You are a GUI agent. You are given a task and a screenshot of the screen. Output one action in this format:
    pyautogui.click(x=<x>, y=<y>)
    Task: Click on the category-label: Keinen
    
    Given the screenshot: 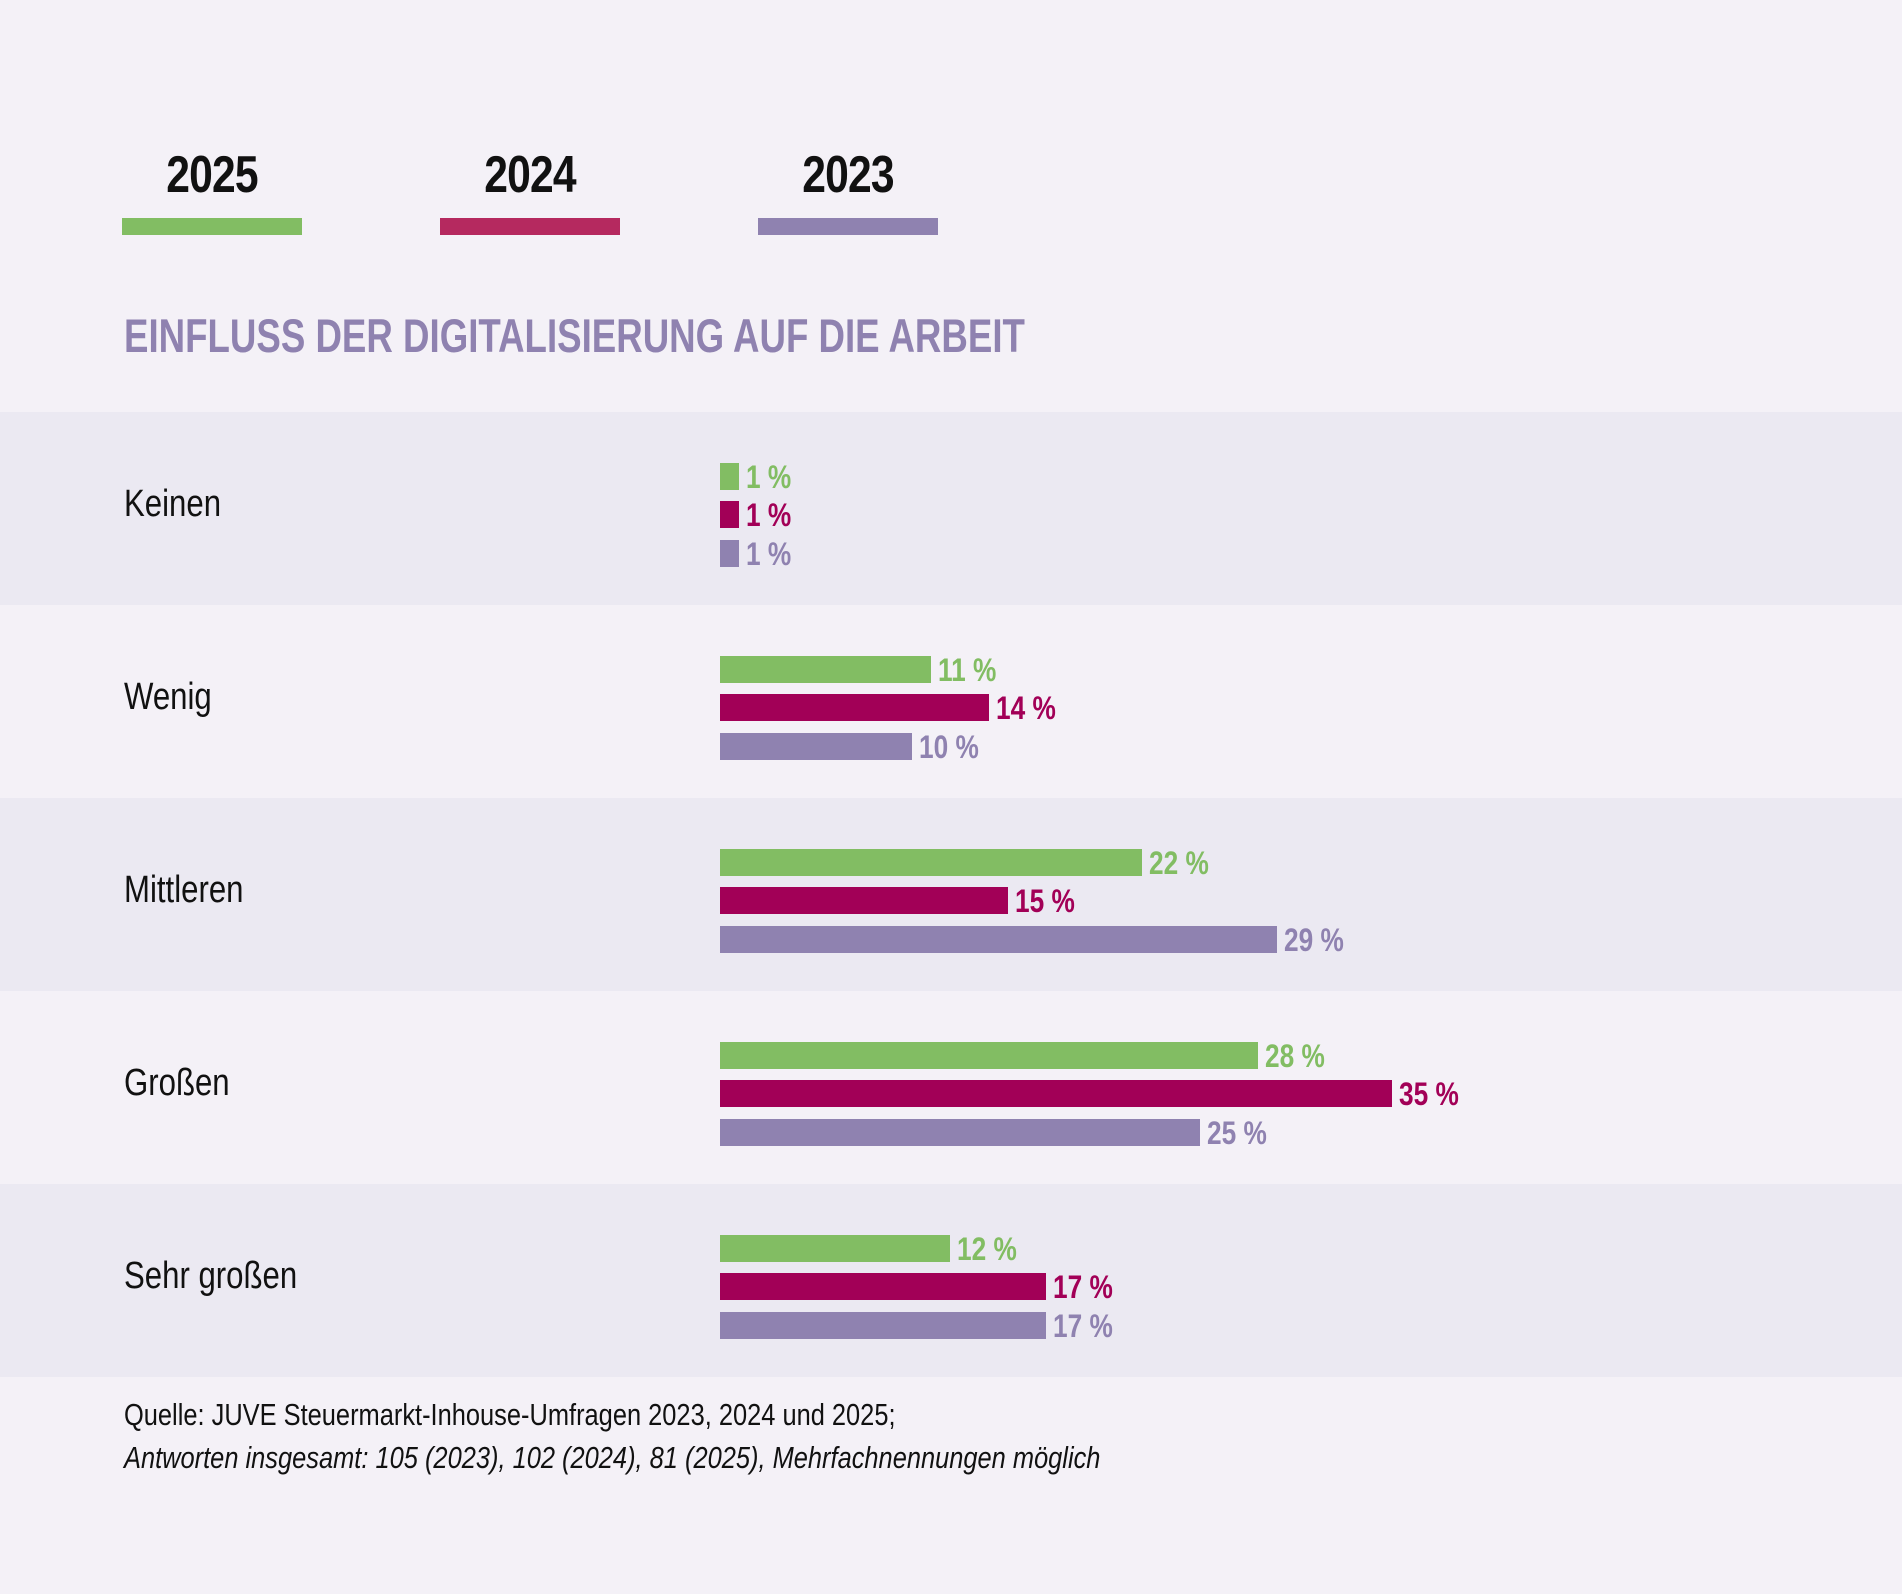 What is the action you would take?
    pyautogui.click(x=173, y=504)
    